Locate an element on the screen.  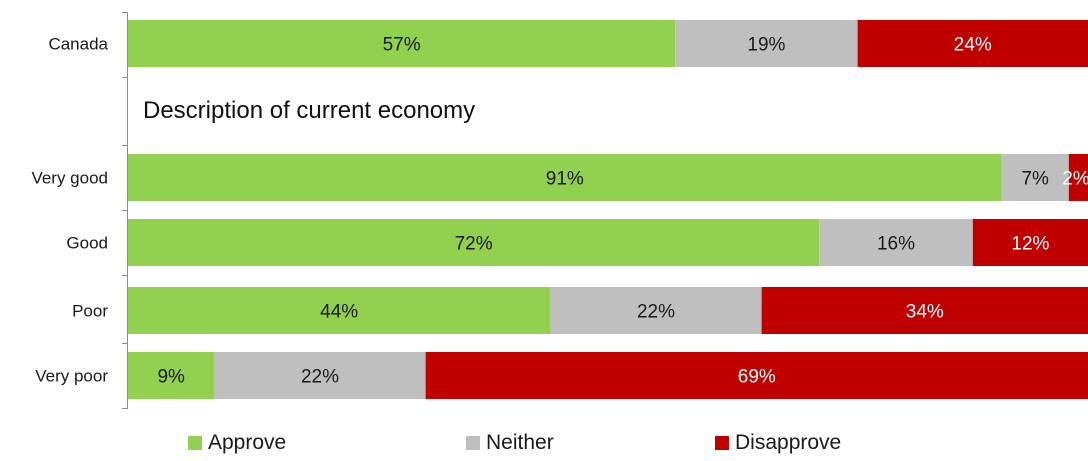
category-label: Poor is located at coordinates (90, 311).